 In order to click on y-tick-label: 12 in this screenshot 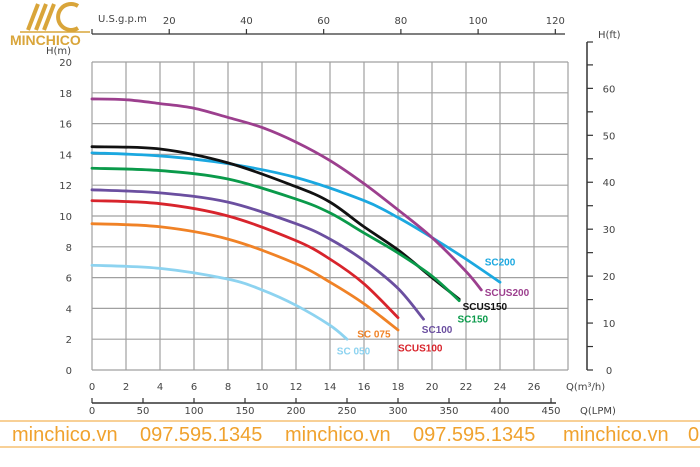, I will do `click(65, 186)`.